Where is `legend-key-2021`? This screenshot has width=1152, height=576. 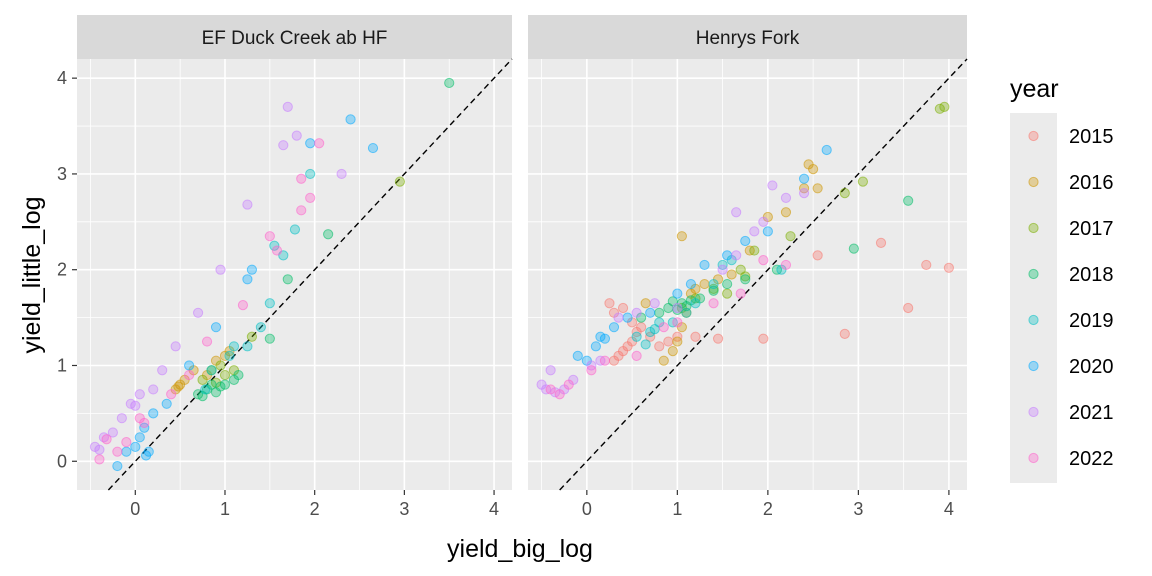 legend-key-2021 is located at coordinates (1033, 412).